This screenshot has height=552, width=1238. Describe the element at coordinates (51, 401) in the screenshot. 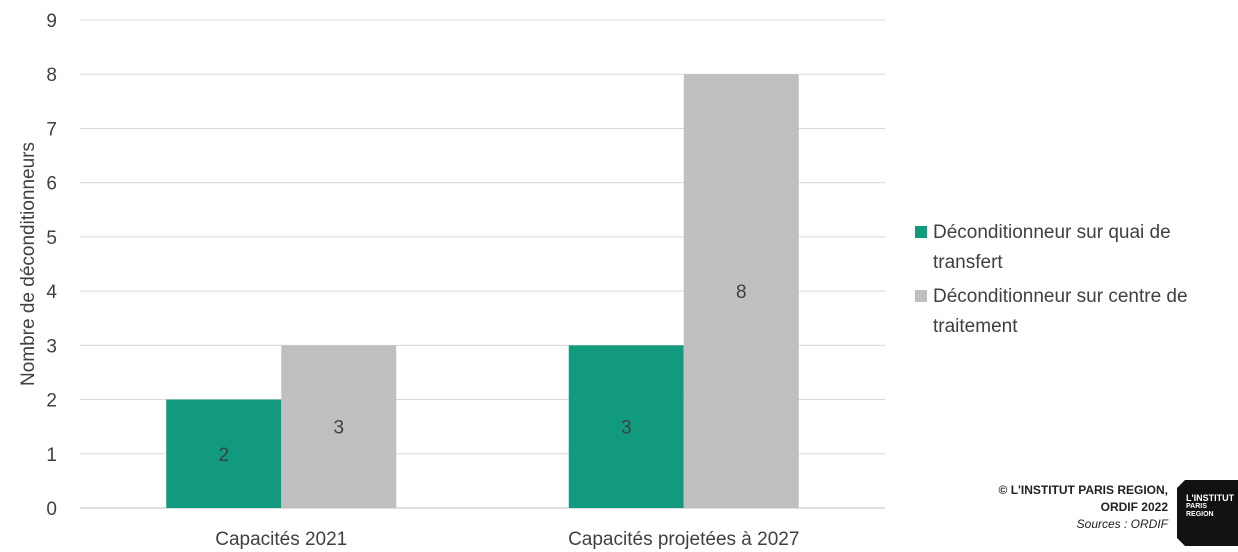

I see `y-tick-label: 2` at that location.